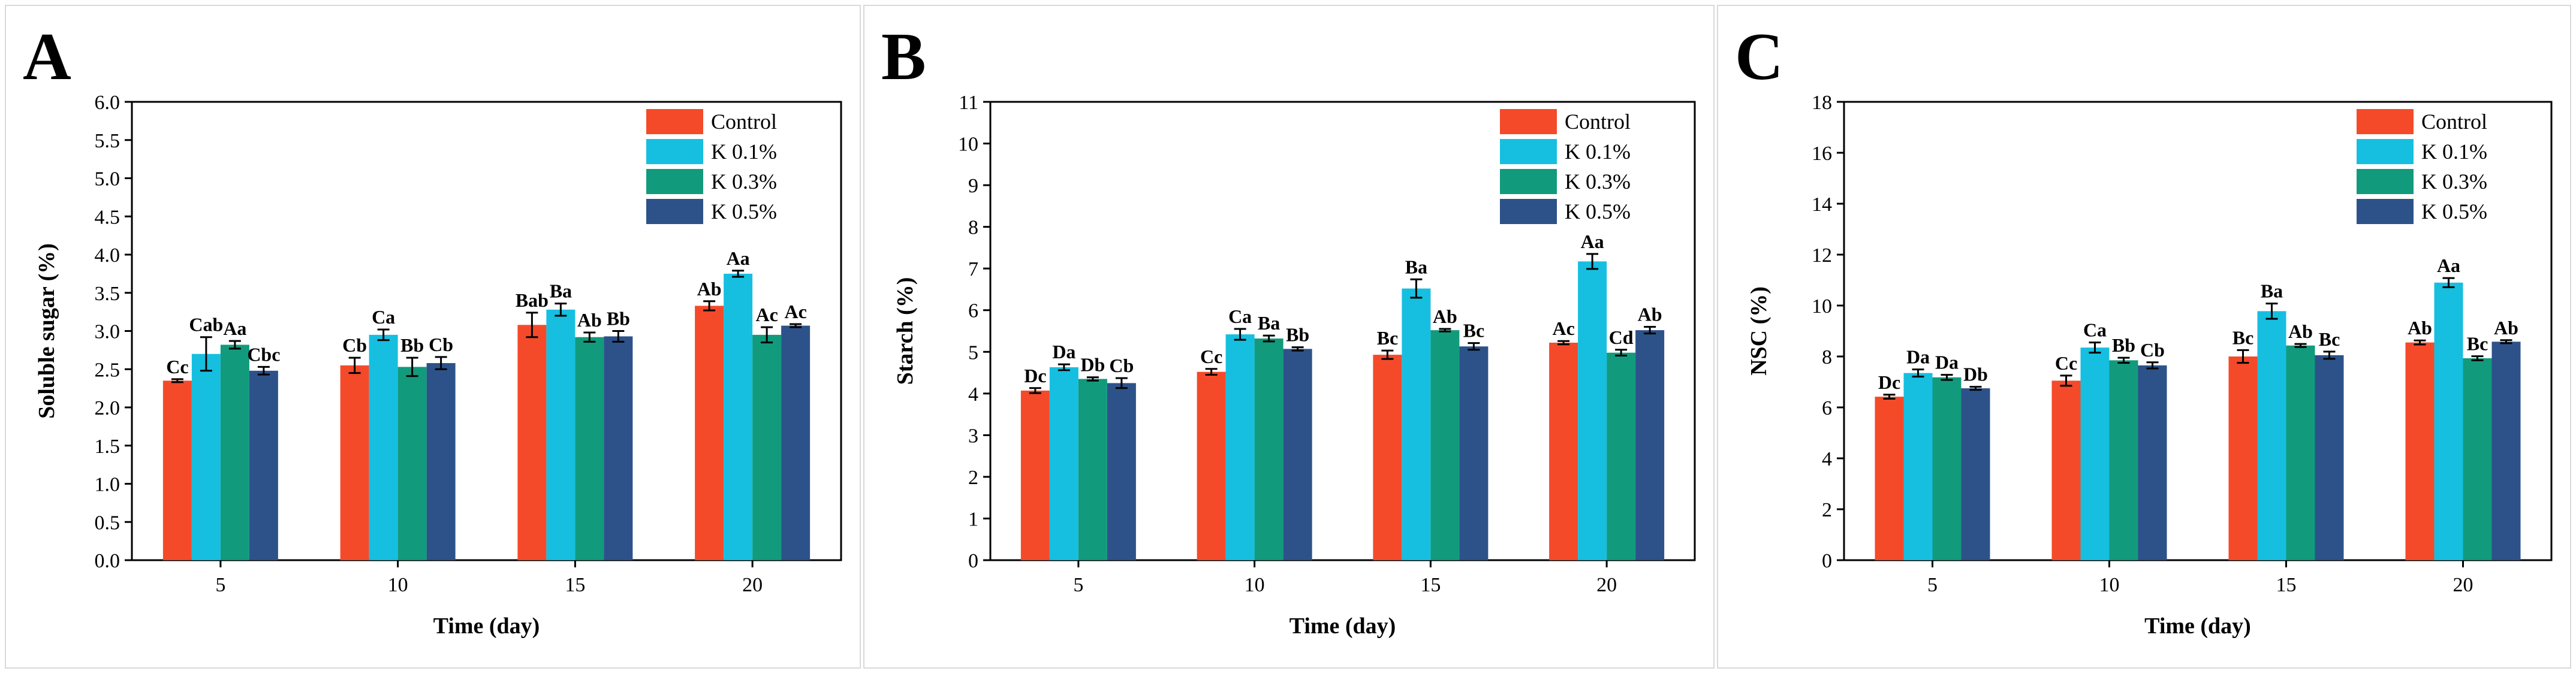 The height and width of the screenshot is (677, 2576). I want to click on y-tick-label: 2, so click(973, 478).